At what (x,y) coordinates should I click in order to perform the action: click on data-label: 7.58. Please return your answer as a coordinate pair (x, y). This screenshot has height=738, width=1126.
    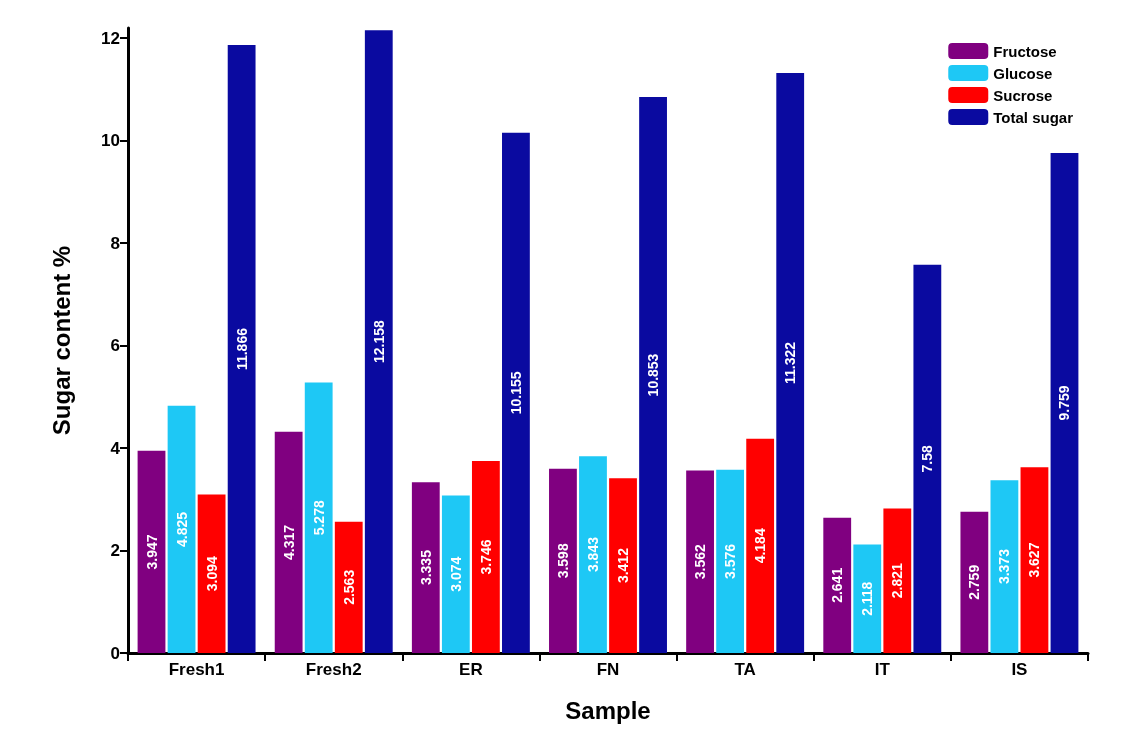
    Looking at the image, I should click on (927, 459).